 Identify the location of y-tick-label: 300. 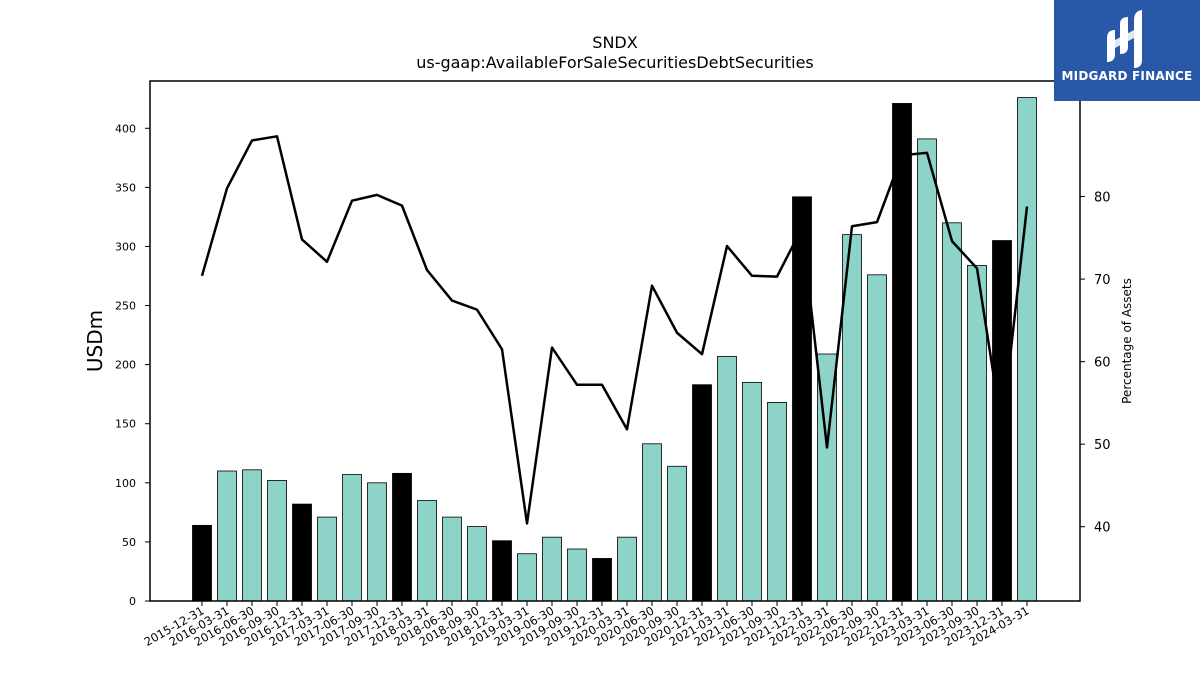
(125, 246).